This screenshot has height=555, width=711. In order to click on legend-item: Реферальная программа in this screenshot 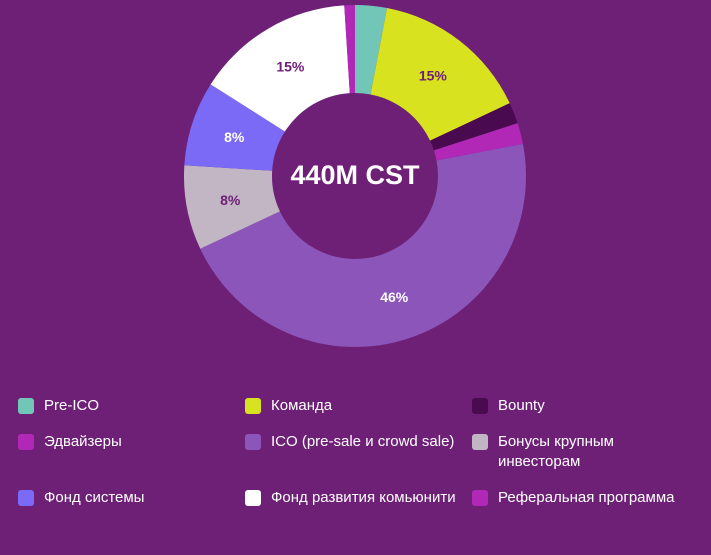, I will do `click(585, 498)`.